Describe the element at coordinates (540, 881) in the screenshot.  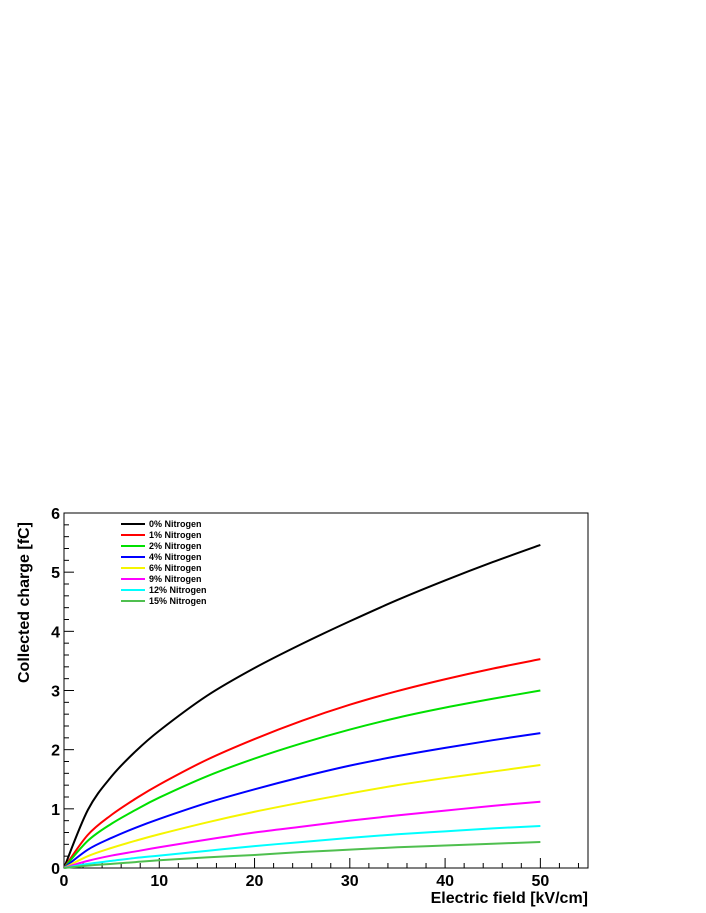
I see `x-tick-label: 50` at that location.